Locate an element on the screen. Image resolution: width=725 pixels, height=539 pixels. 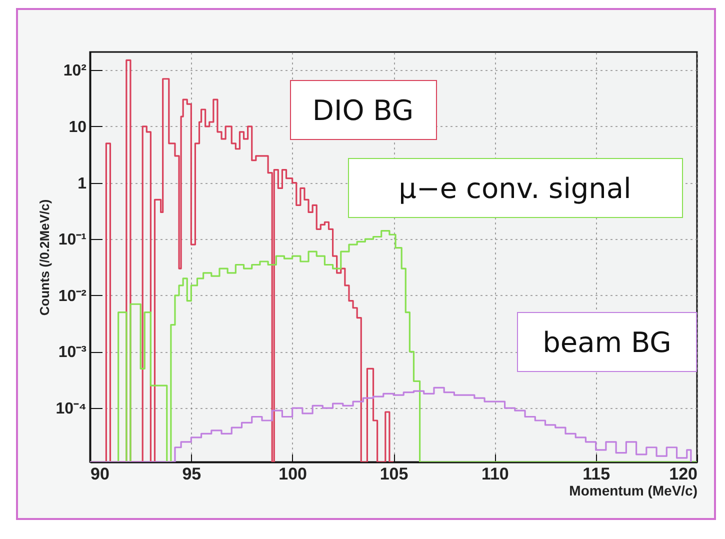
series-label: DIO BG is located at coordinates (363, 110).